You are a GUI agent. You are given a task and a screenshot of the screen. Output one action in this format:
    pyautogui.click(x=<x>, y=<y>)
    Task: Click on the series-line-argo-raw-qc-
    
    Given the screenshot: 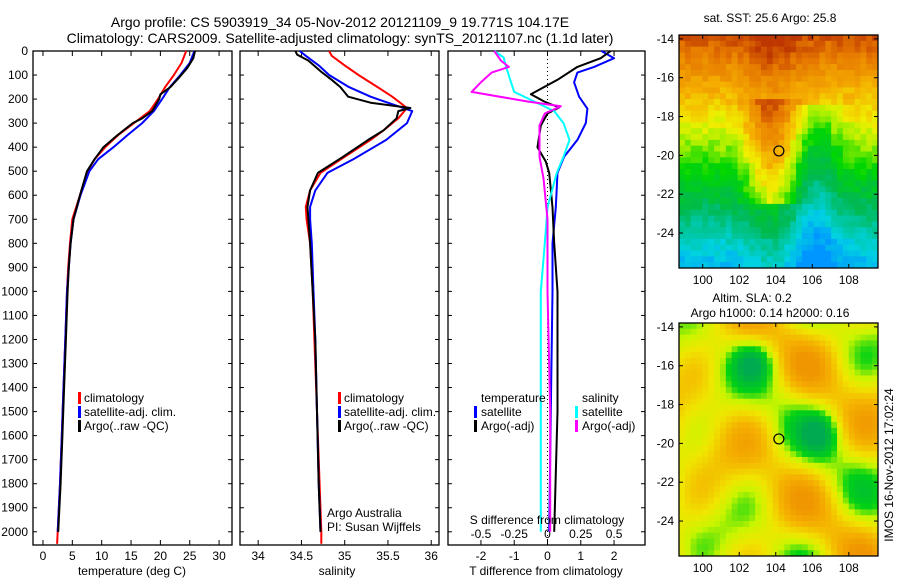 What is the action you would take?
    pyautogui.click(x=126, y=291)
    